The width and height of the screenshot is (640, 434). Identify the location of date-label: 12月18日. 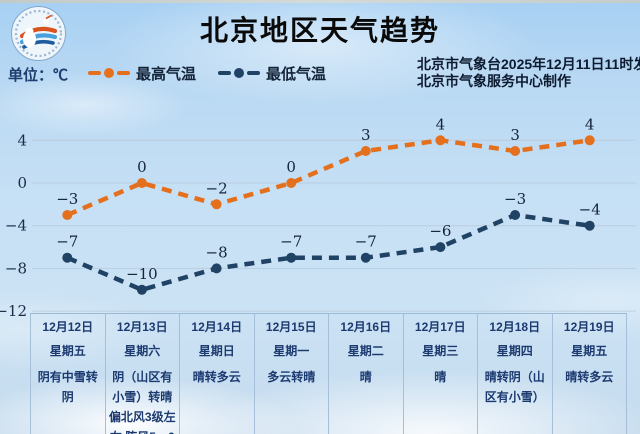
(515, 327).